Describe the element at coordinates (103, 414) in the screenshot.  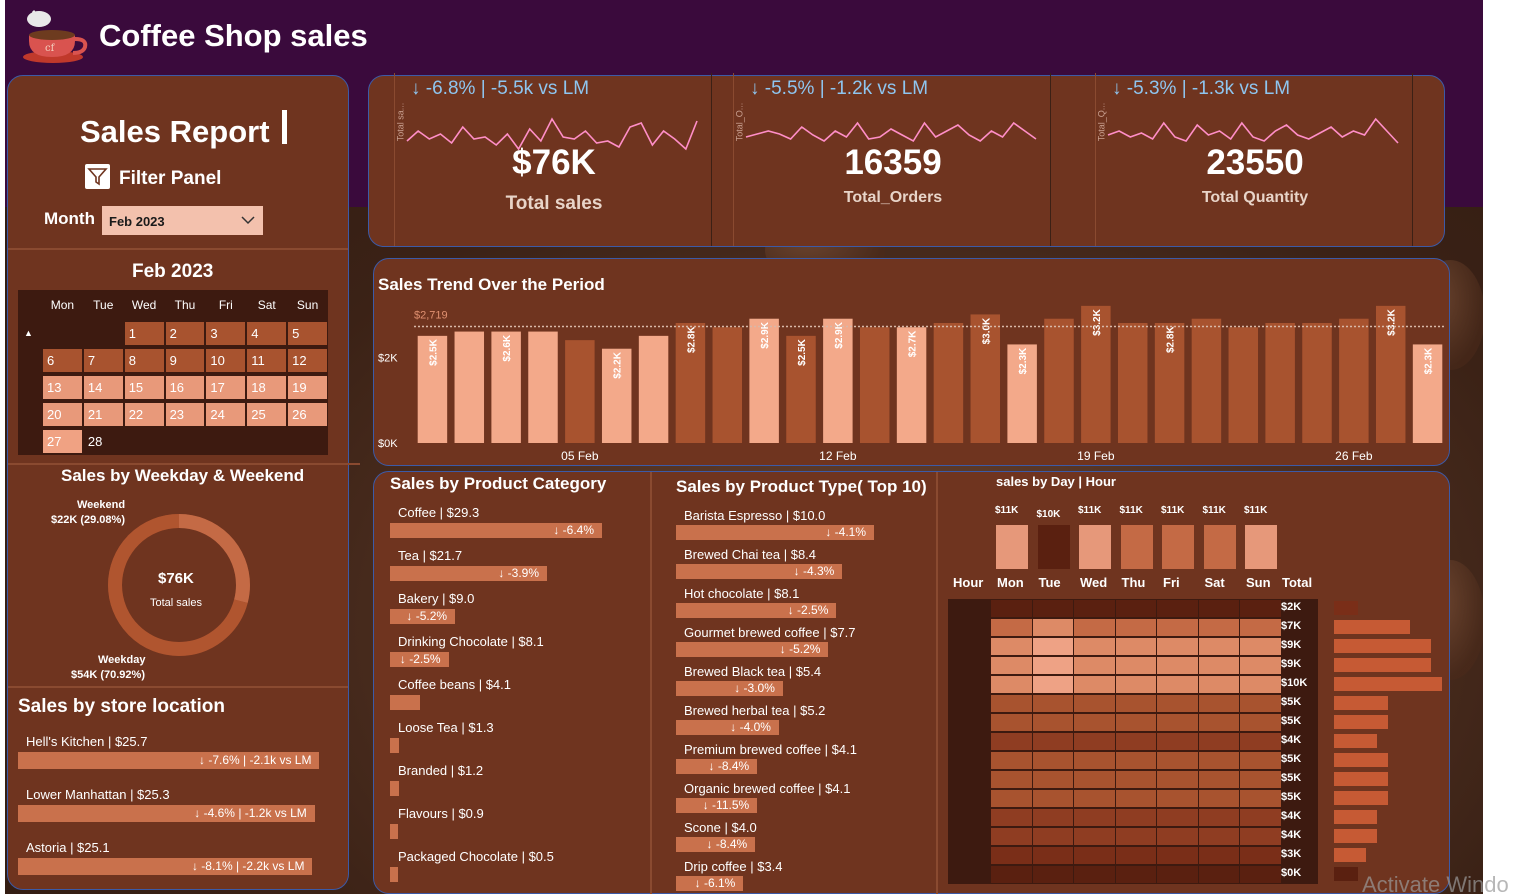
I see `calendar-day: 21` at that location.